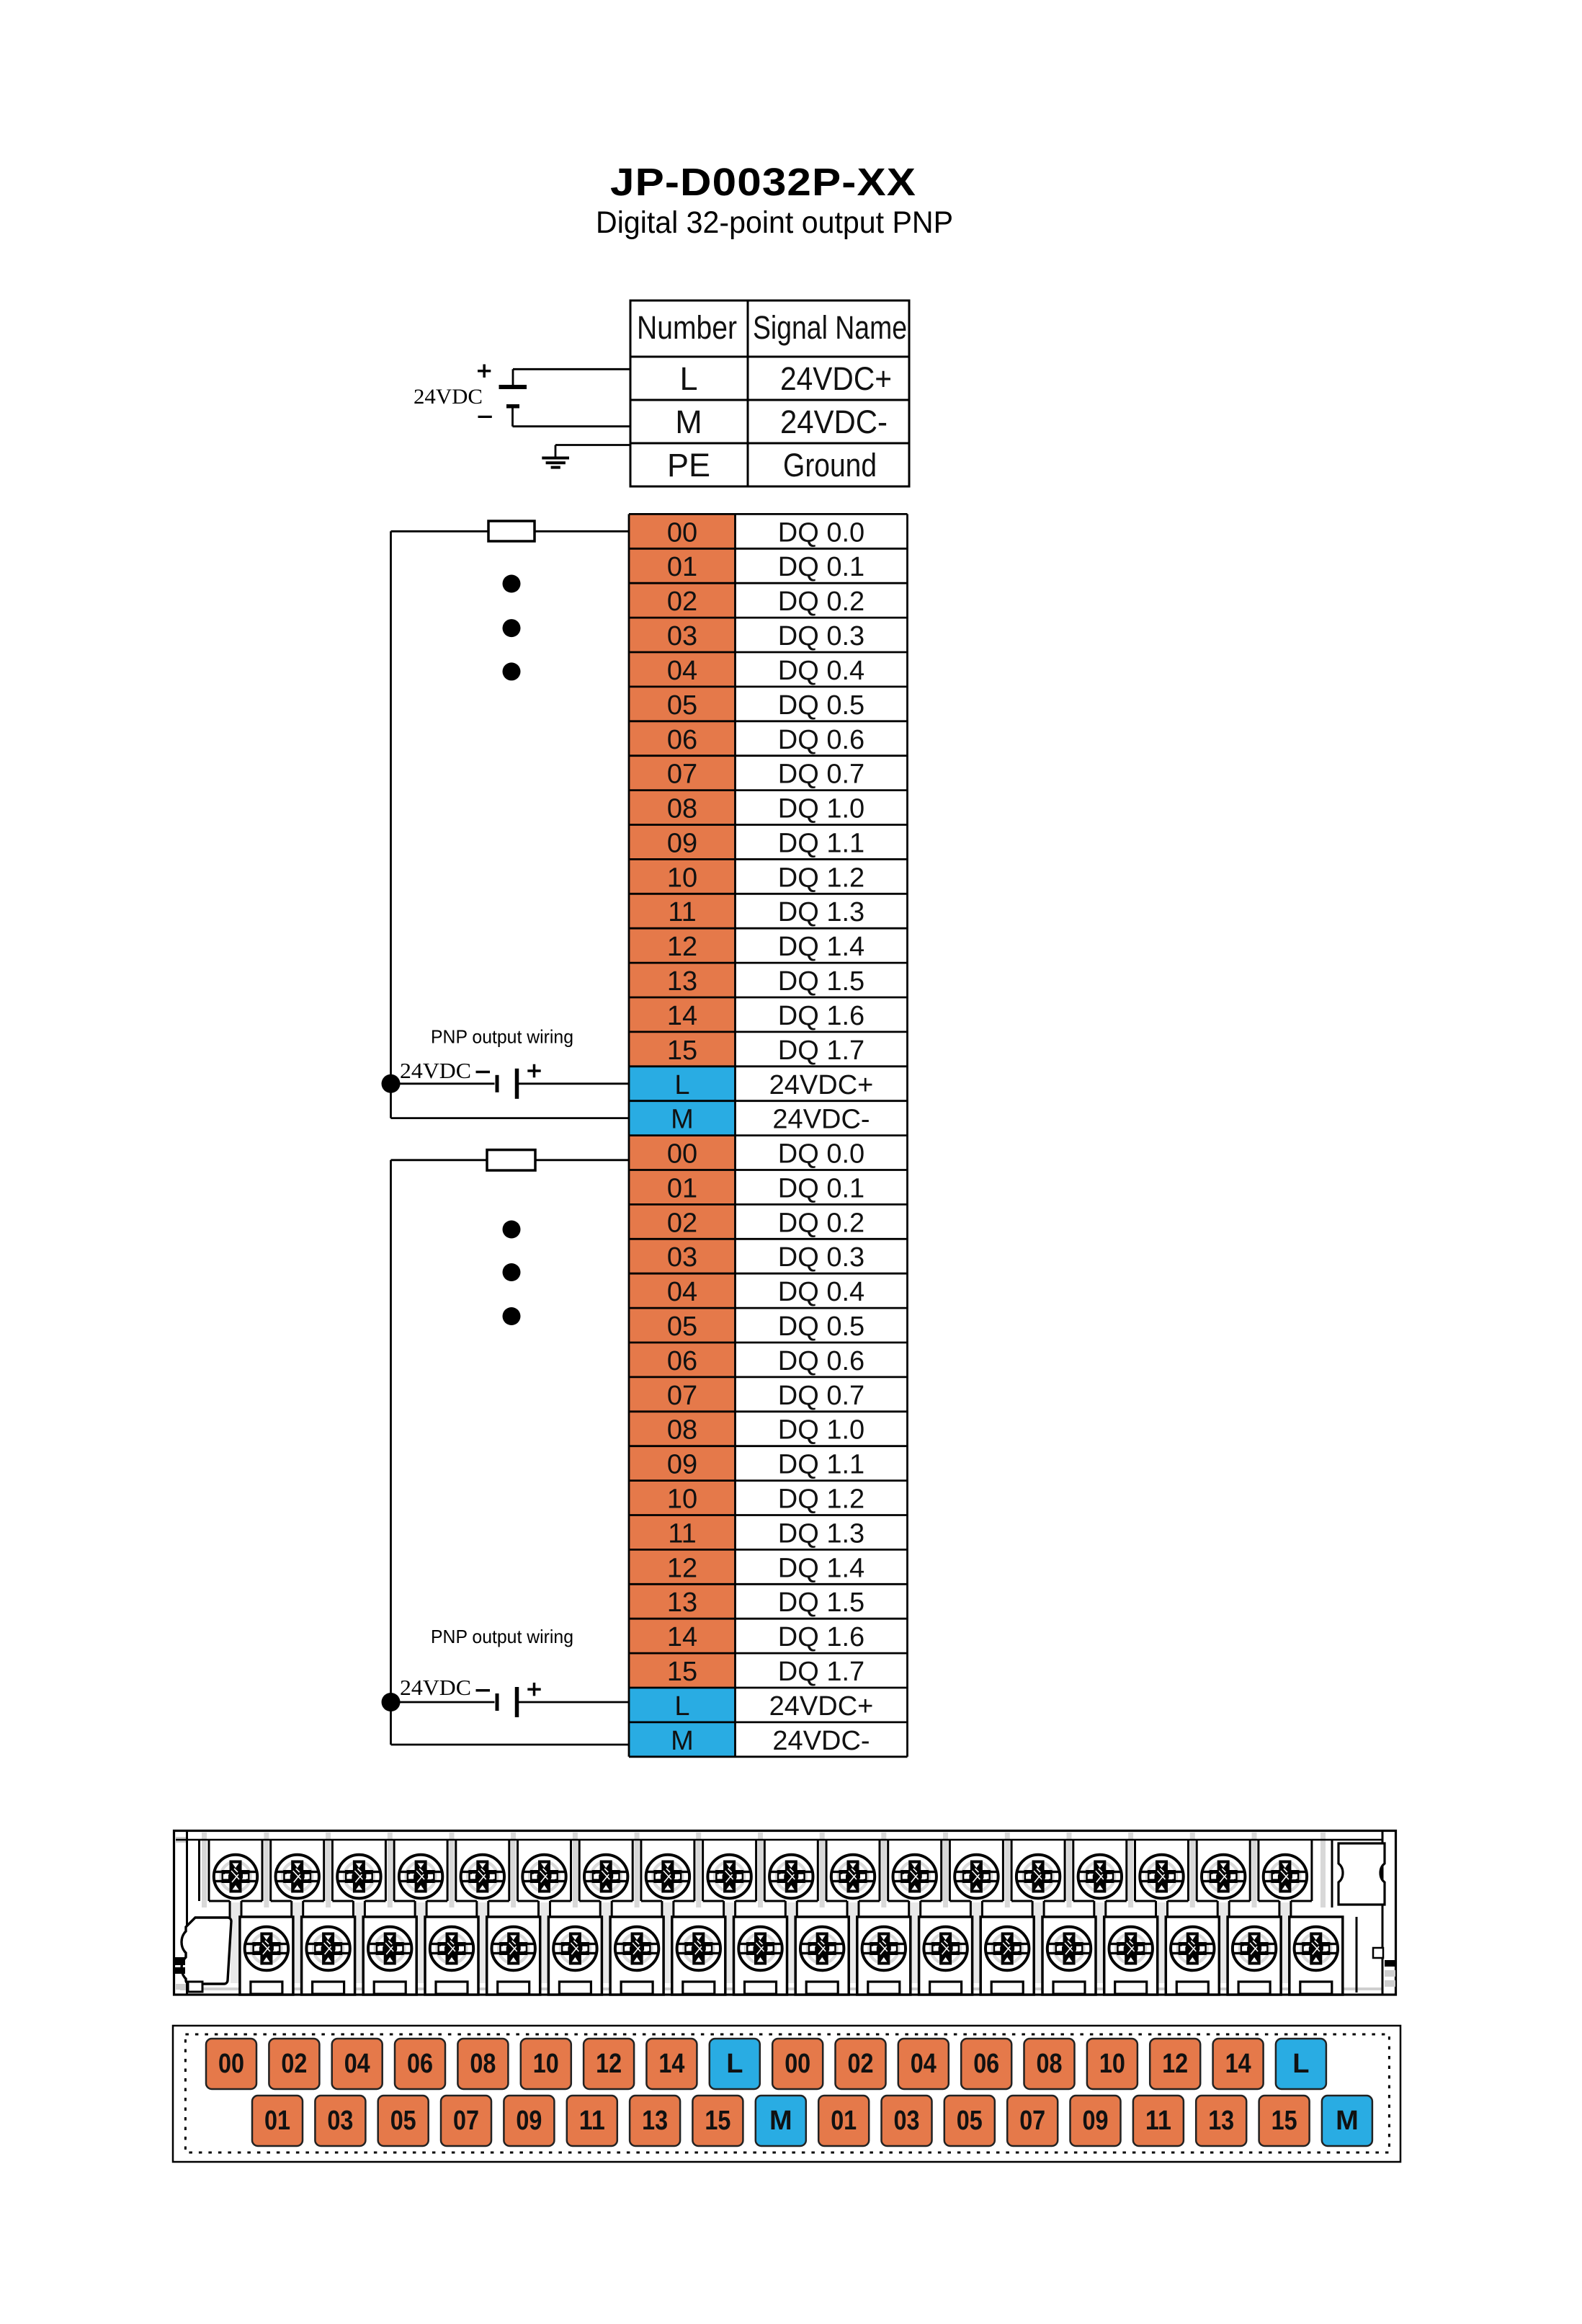 The width and height of the screenshot is (1582, 2324). What do you see at coordinates (688, 465) in the screenshot?
I see `svg-text: PE` at bounding box center [688, 465].